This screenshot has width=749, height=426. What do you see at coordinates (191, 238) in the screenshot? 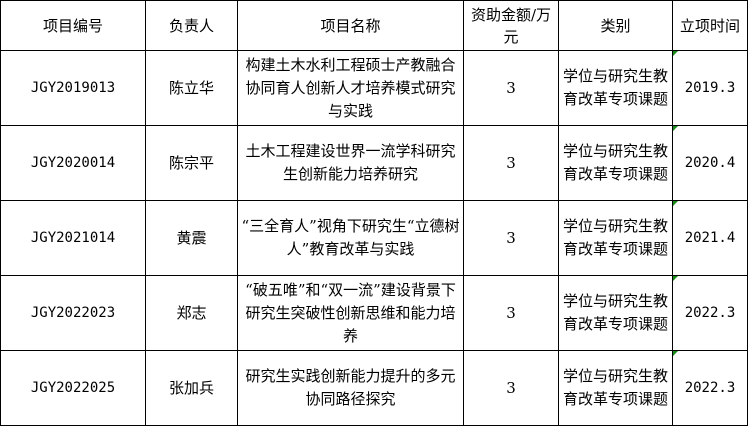
I see `leader-cell: 黄震` at bounding box center [191, 238].